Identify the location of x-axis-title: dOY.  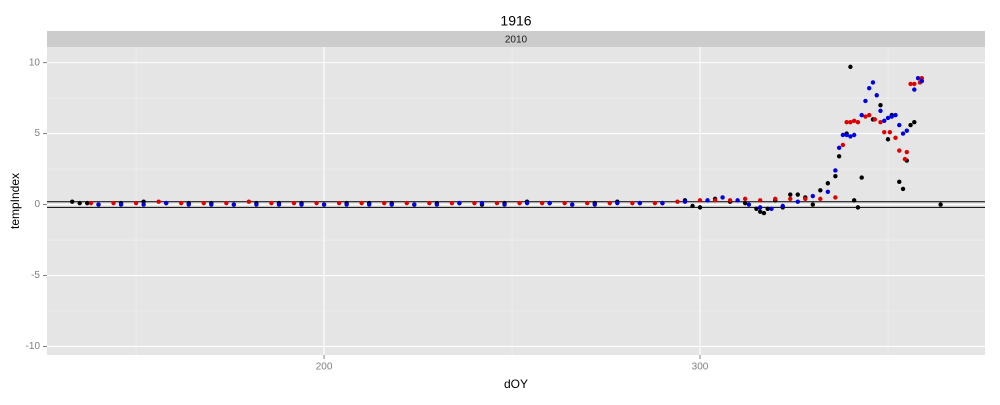
(516, 384).